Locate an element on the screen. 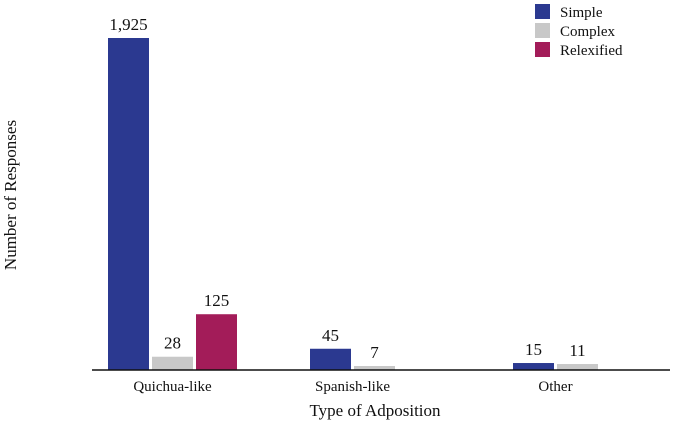  legend-label: Relexified is located at coordinates (591, 51).